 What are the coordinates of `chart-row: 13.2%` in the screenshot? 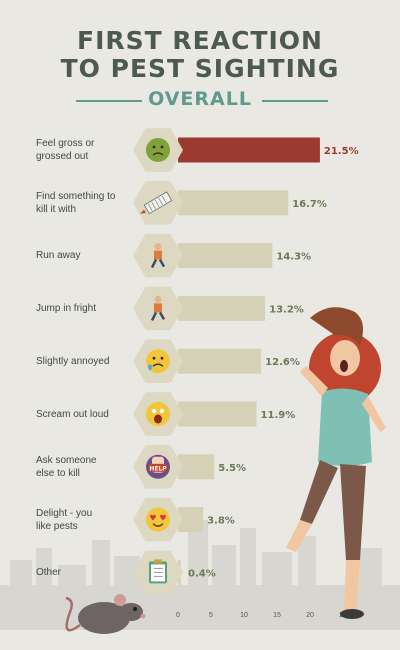 It's located at (218, 308).